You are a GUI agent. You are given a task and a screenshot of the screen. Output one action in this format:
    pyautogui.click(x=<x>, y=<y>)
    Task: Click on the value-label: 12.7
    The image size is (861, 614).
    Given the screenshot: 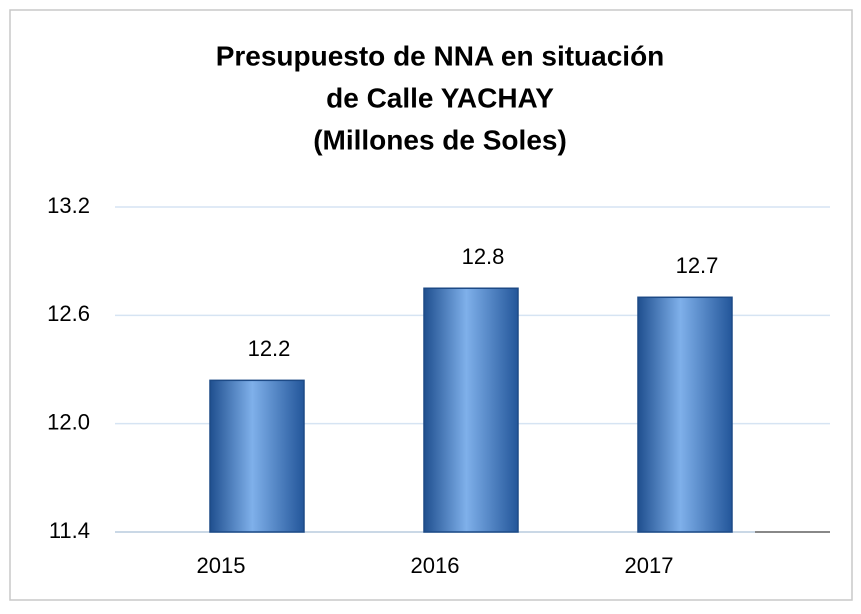 What is the action you would take?
    pyautogui.click(x=697, y=265)
    